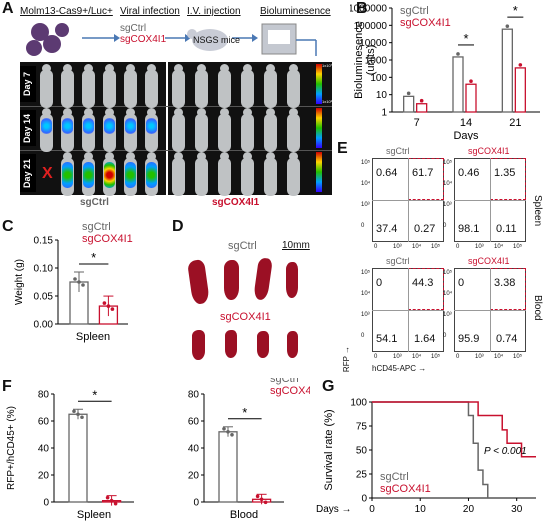 The image size is (546, 526). Describe the element at coordinates (461, 283) in the screenshot. I see `quadrant-value: 0` at that location.